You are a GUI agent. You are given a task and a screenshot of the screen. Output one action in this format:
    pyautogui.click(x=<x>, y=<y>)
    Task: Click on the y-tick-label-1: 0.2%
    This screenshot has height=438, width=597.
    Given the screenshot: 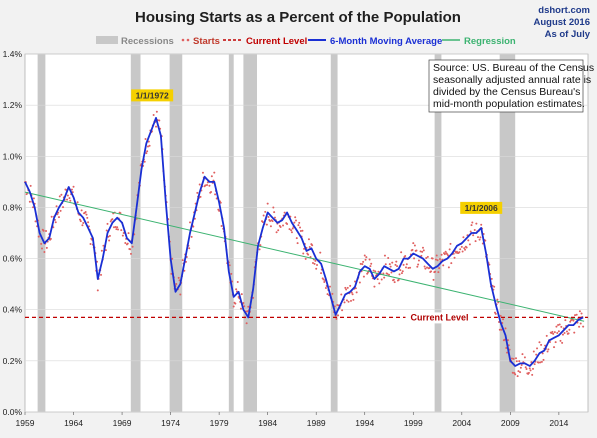 What is the action you would take?
    pyautogui.click(x=13, y=361)
    